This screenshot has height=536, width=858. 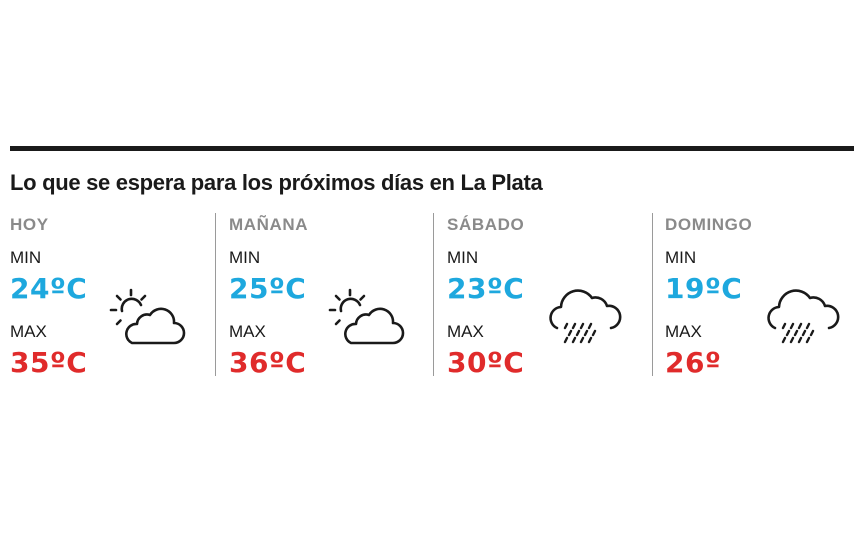 What do you see at coordinates (29, 224) in the screenshot?
I see `day-name: HOY` at bounding box center [29, 224].